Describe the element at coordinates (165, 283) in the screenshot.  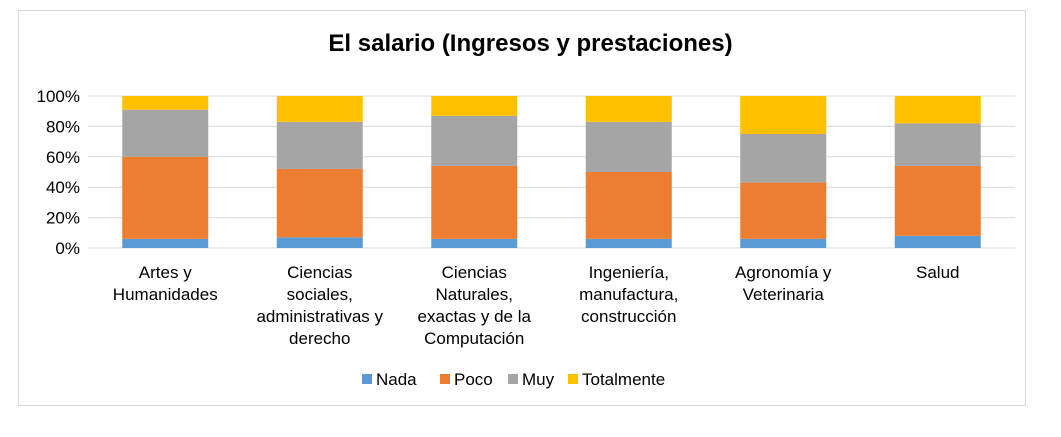
I see `x-category-label: Artes y Humanidades` at that location.